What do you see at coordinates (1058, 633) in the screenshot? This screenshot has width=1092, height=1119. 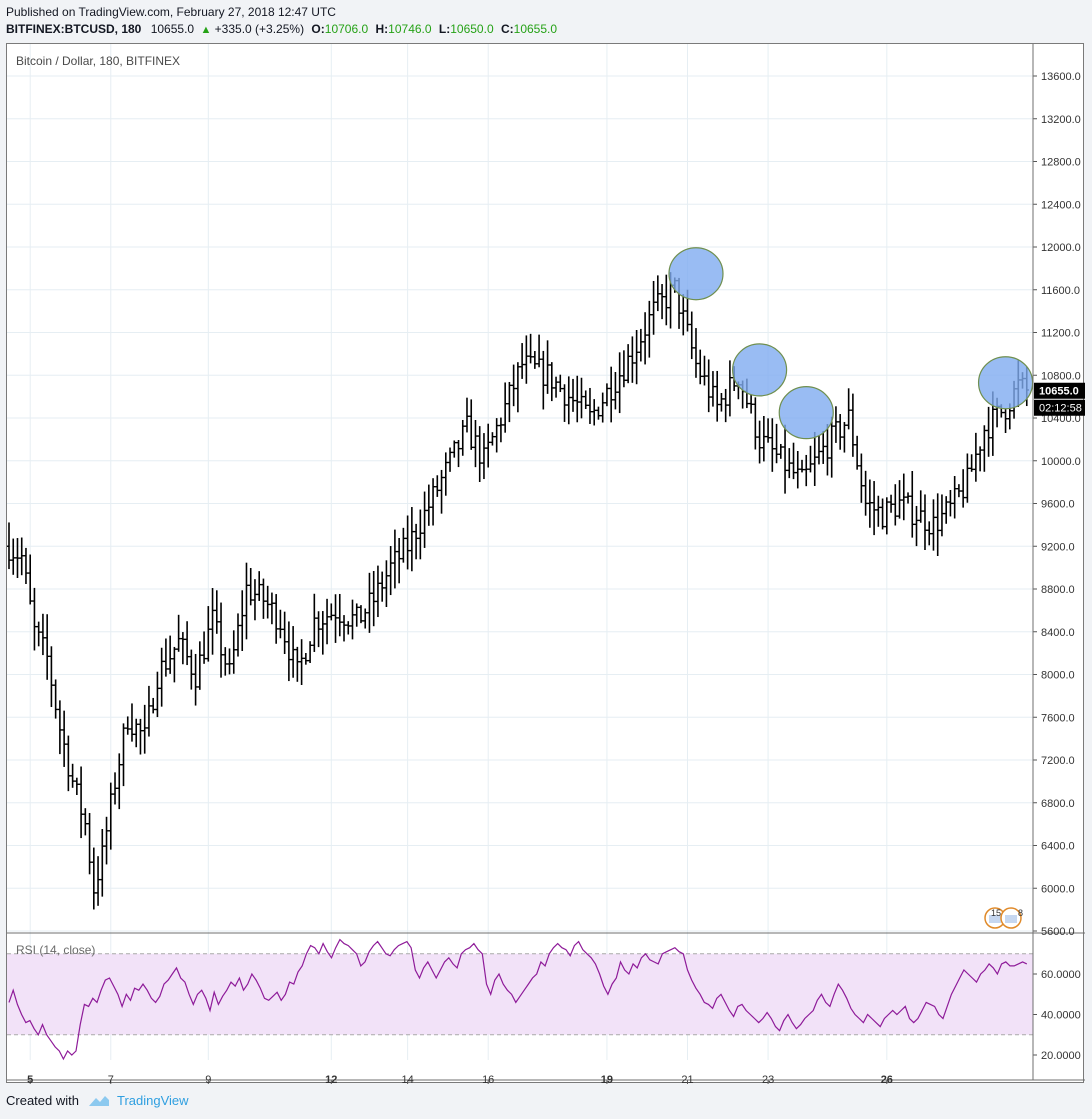 I see `price-tick-label: 8400.0` at bounding box center [1058, 633].